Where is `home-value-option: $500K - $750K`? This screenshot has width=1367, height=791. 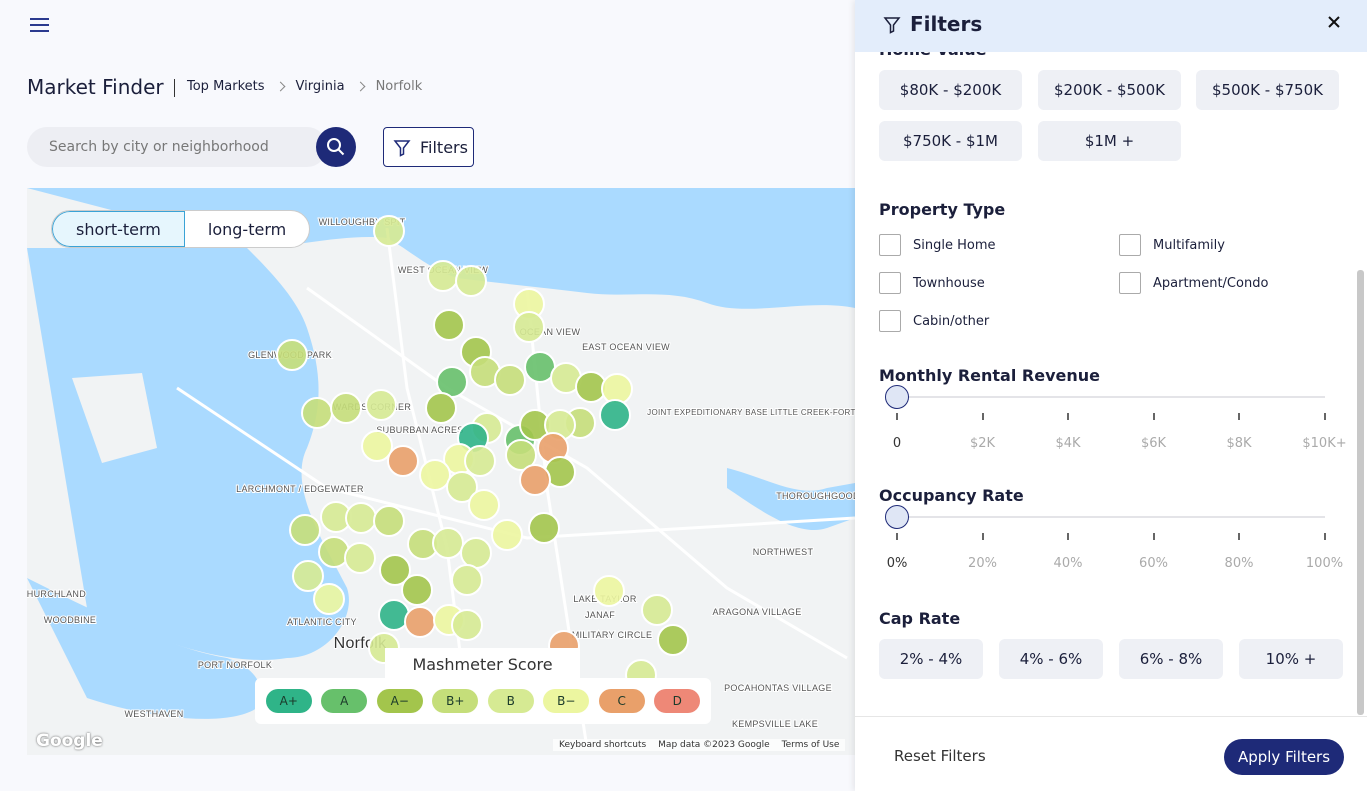
home-value-option: $500K - $750K is located at coordinates (1267, 90).